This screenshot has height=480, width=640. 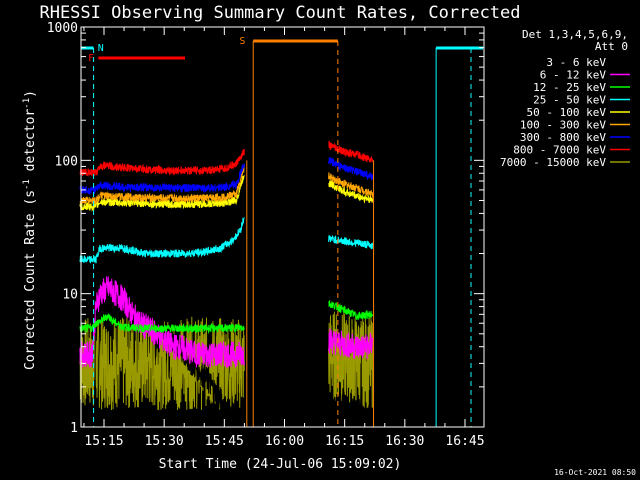 What do you see at coordinates (464, 441) in the screenshot?
I see `x-tick-label: 16:45` at bounding box center [464, 441].